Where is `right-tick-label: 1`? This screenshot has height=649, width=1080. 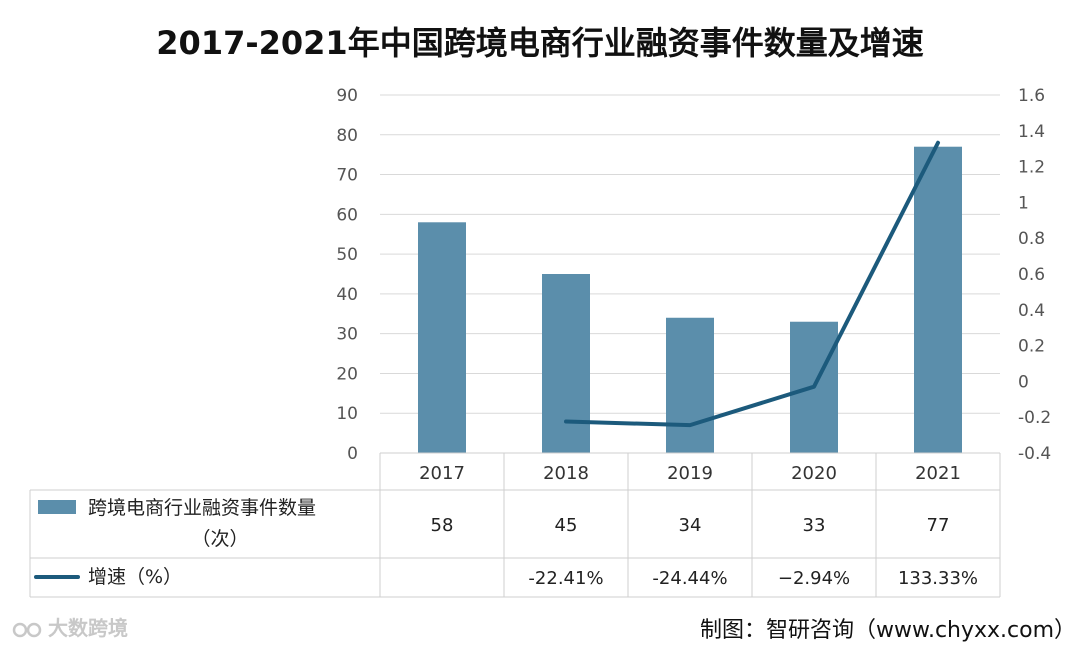 right-tick-label: 1 is located at coordinates (1023, 203).